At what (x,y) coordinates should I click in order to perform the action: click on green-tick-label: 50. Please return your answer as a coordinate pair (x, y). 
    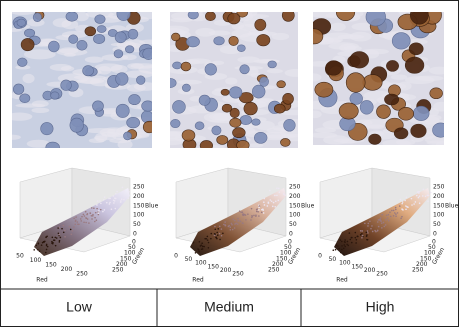
    Looking at the image, I should click on (432, 247).